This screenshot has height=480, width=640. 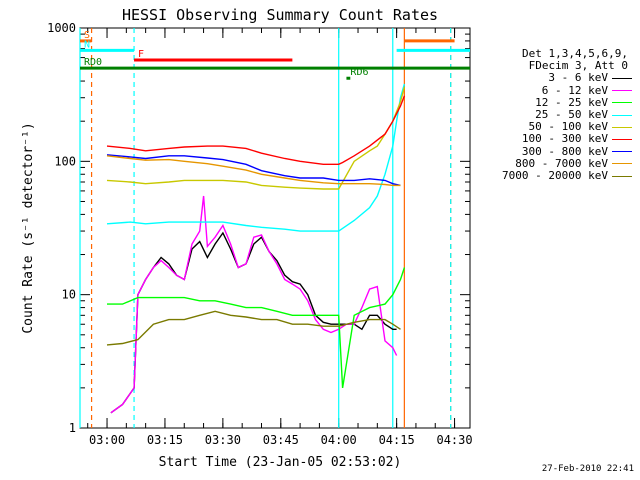 What do you see at coordinates (359, 72) in the screenshot?
I see `status-bar-label: RD6` at bounding box center [359, 72].